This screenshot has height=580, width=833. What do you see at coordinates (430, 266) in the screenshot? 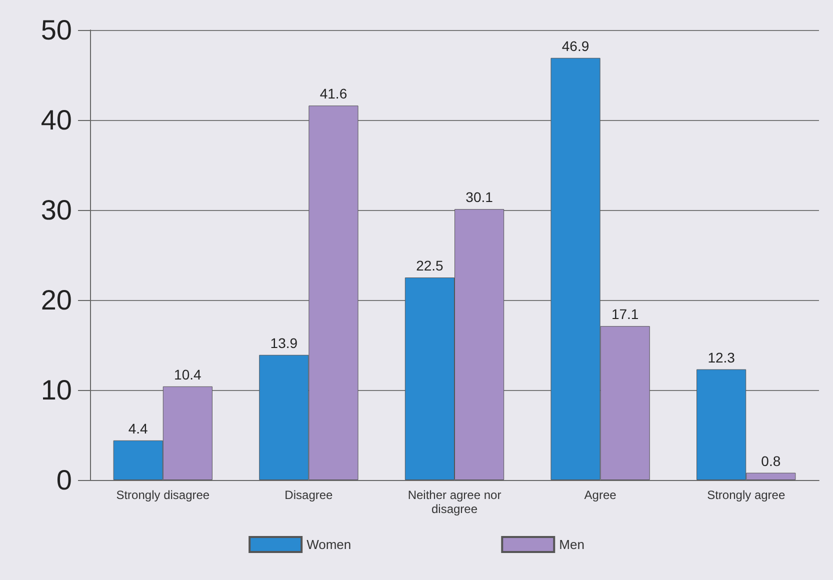
I see `data-label: 22.5` at bounding box center [430, 266].